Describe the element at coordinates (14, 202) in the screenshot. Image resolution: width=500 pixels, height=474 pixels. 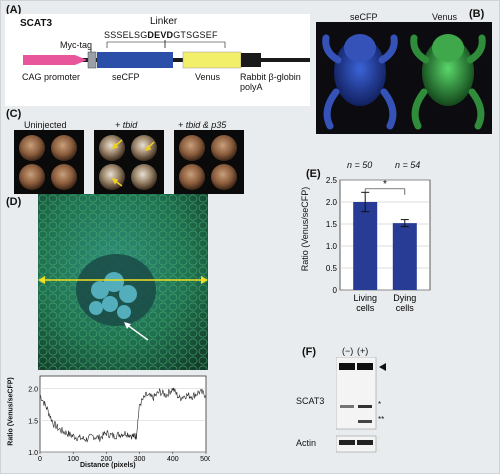
I see `panel-d-label: (D)` at that location.